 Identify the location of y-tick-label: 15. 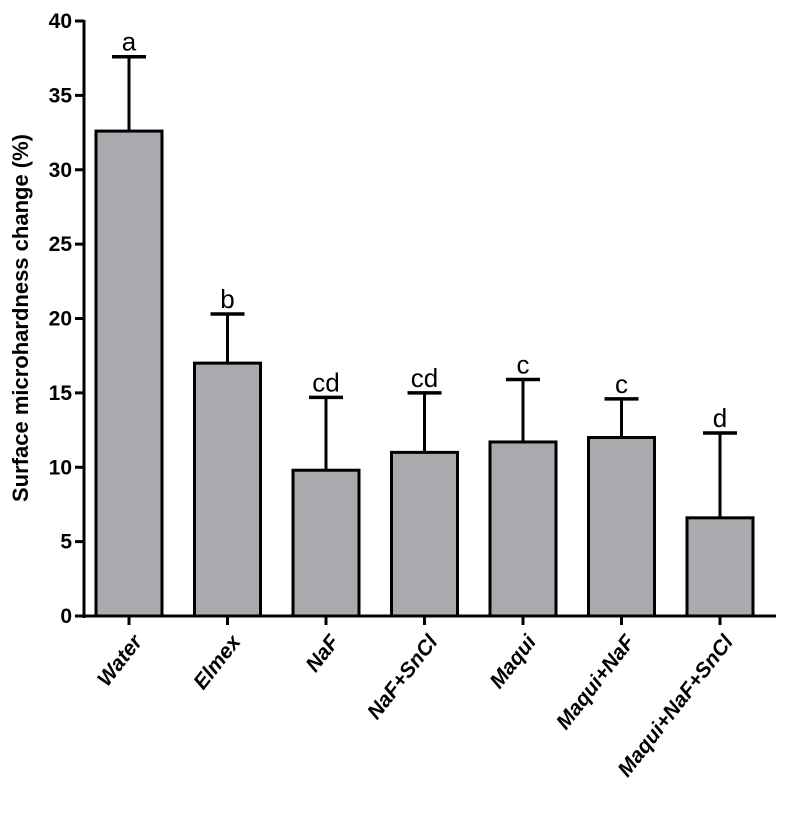
(61, 393).